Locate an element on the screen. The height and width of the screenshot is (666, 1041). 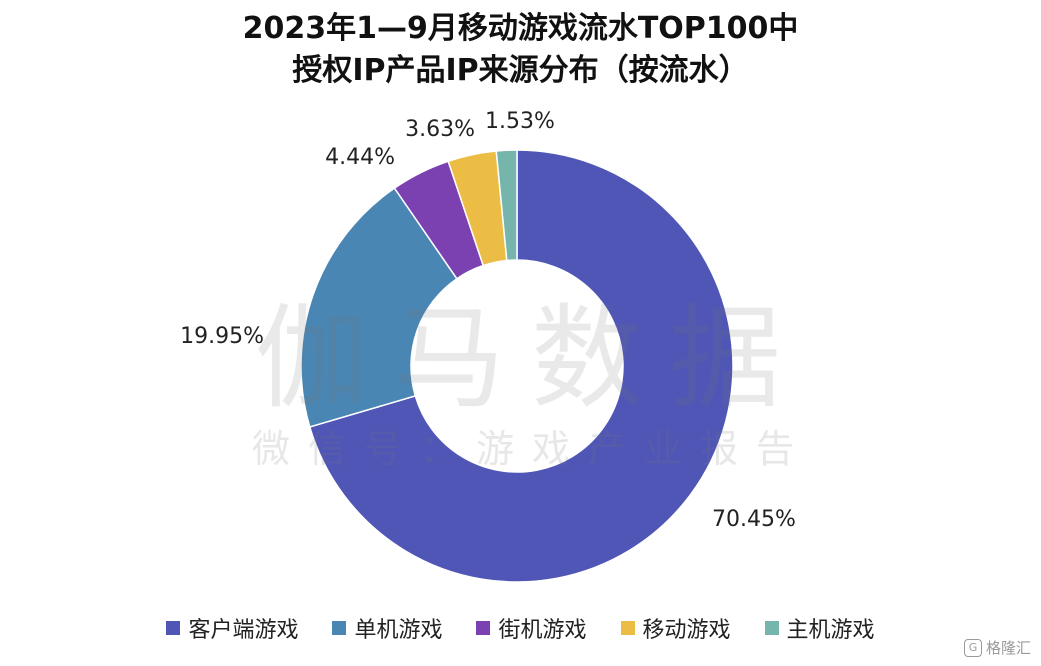
legend-item-2: 单机游戏 is located at coordinates (387, 628).